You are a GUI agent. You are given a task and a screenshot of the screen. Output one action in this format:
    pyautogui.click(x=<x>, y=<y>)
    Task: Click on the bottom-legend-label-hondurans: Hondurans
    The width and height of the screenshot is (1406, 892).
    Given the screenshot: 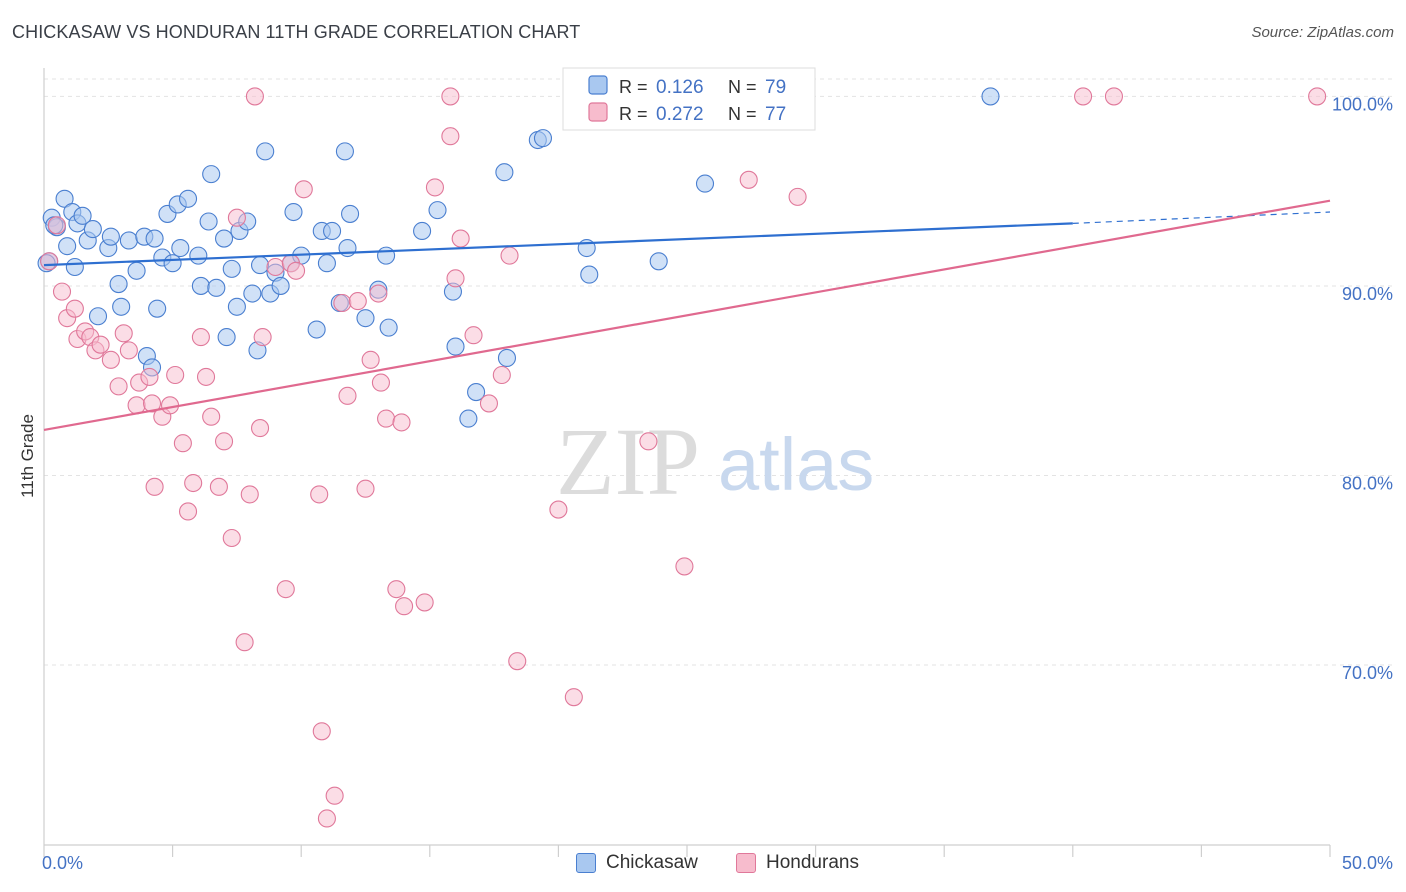 What is the action you would take?
    pyautogui.click(x=812, y=862)
    